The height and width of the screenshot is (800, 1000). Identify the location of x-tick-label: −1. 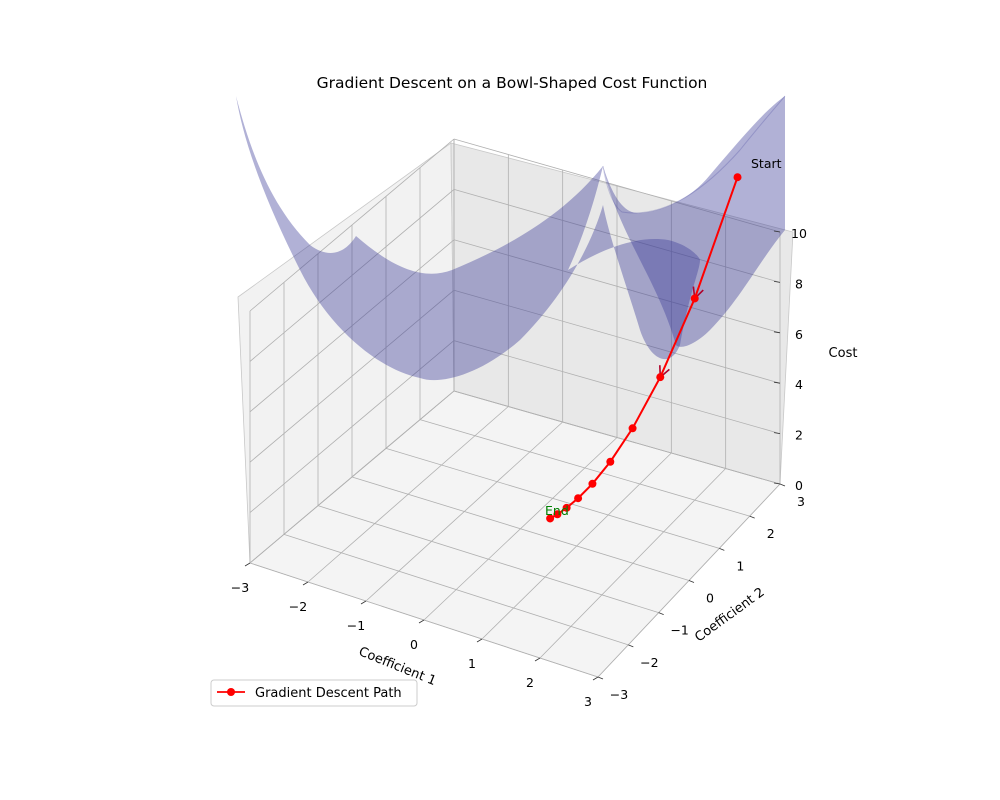
(356, 625).